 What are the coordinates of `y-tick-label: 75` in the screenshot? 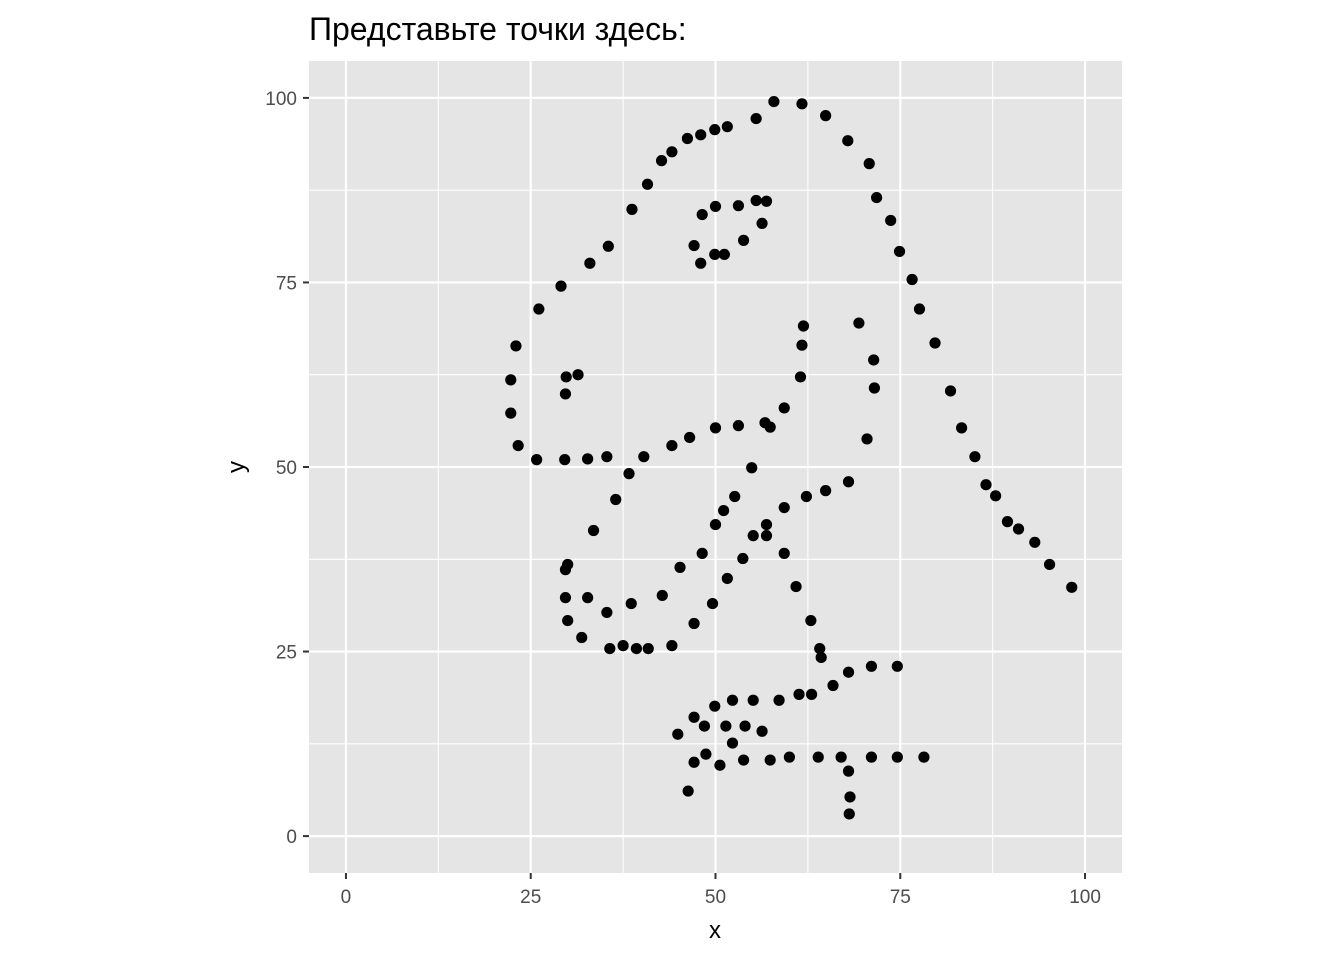 It's located at (286, 283).